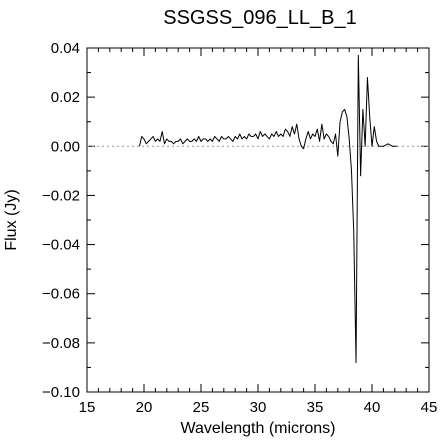 The width and height of the screenshot is (440, 442). Describe the element at coordinates (144, 407) in the screenshot. I see `x-tick-label: 20` at that location.